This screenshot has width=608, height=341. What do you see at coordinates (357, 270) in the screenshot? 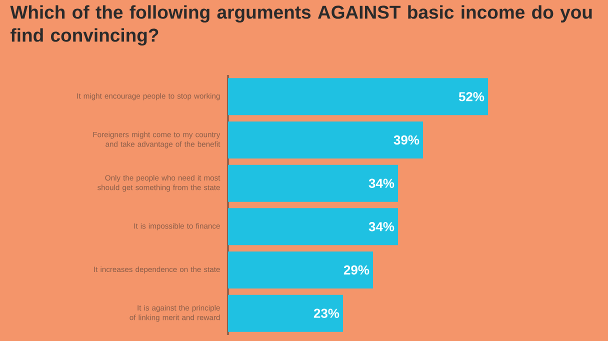
I see `data-label: 29%` at bounding box center [357, 270].